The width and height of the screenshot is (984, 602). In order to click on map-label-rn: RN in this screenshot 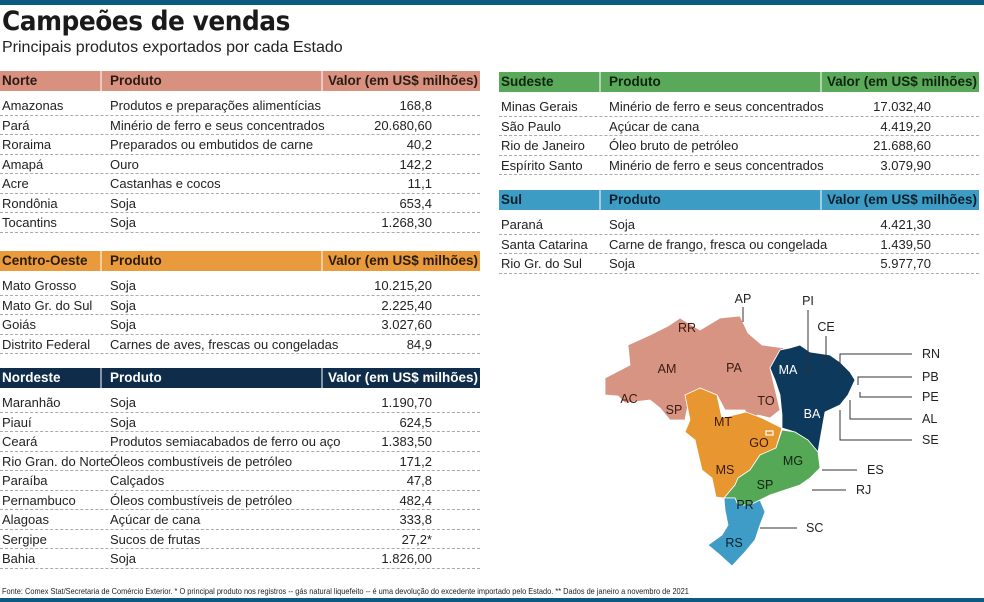, I will do `click(931, 354)`.